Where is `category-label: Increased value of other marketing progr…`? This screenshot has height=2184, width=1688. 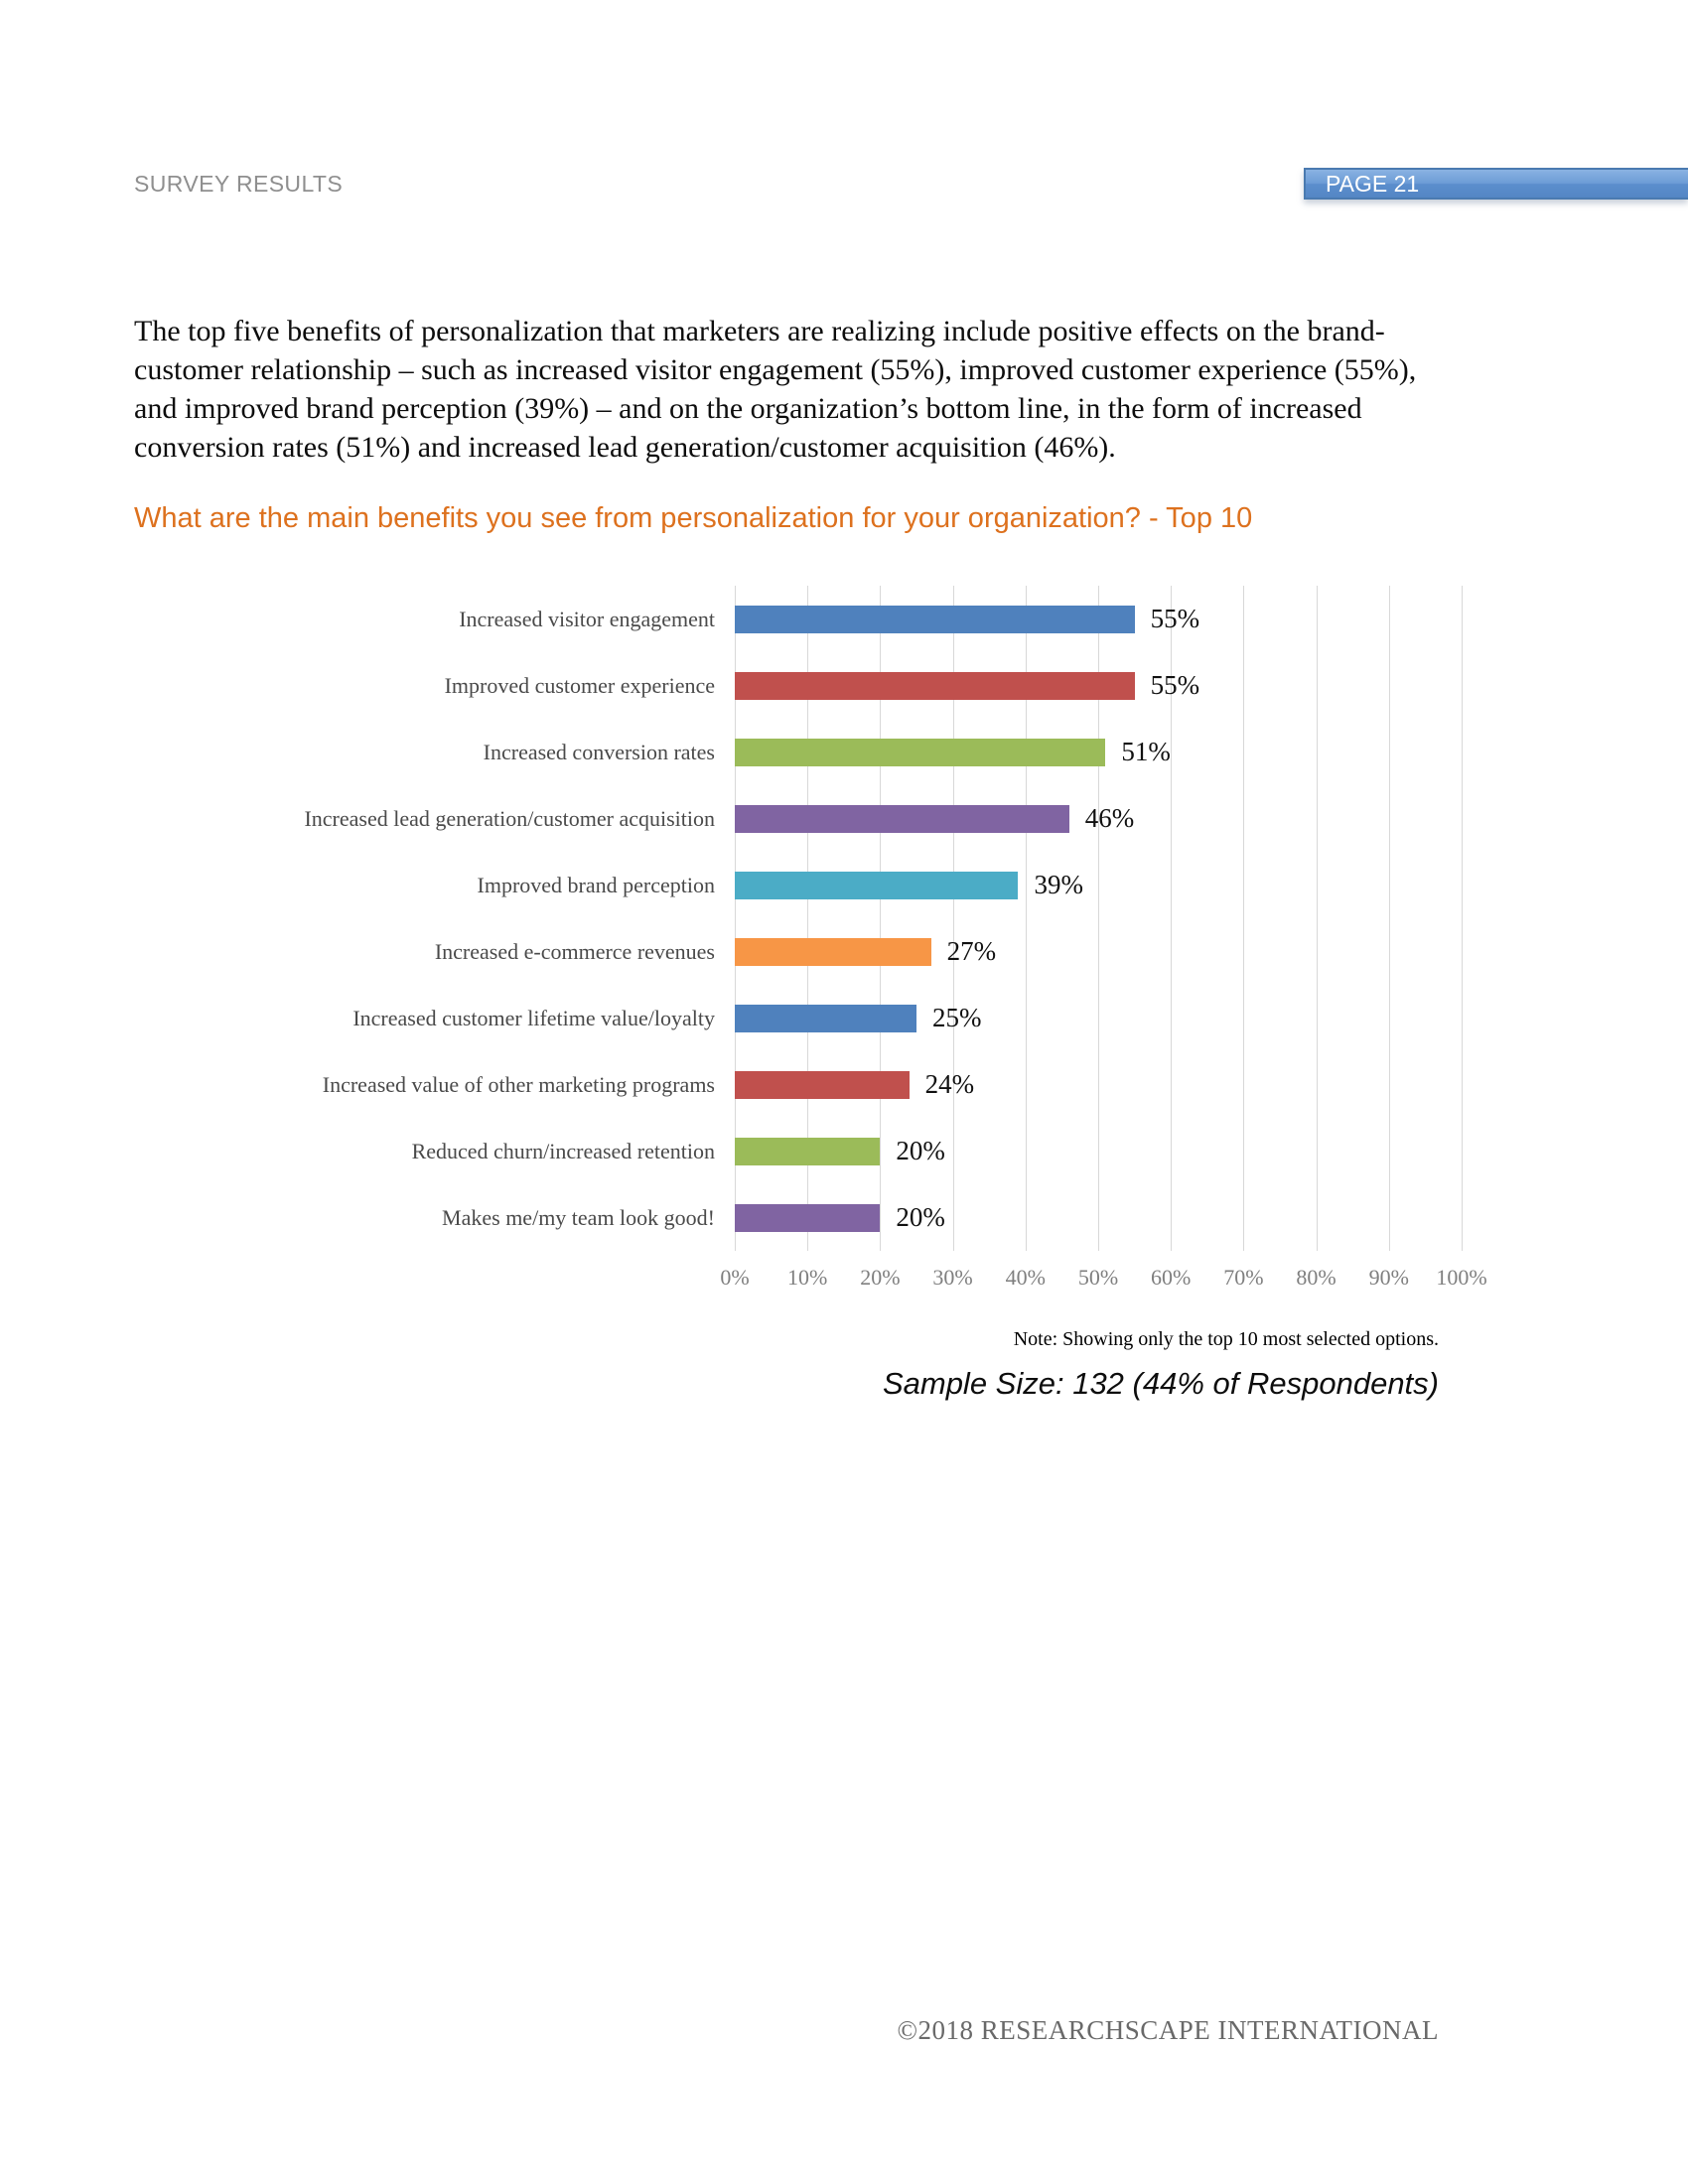 category-label: Increased value of other marketing progr… is located at coordinates (518, 1084).